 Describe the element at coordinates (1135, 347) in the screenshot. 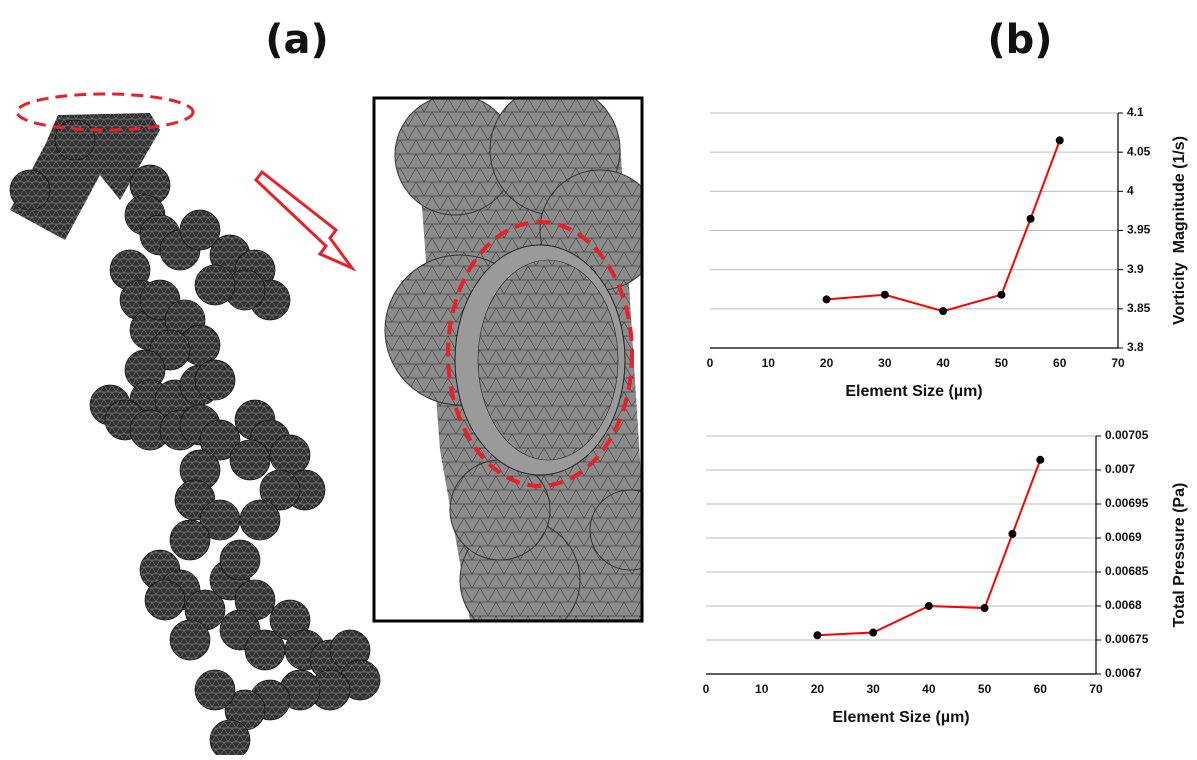

I see `y-tick-label: 3.8` at that location.